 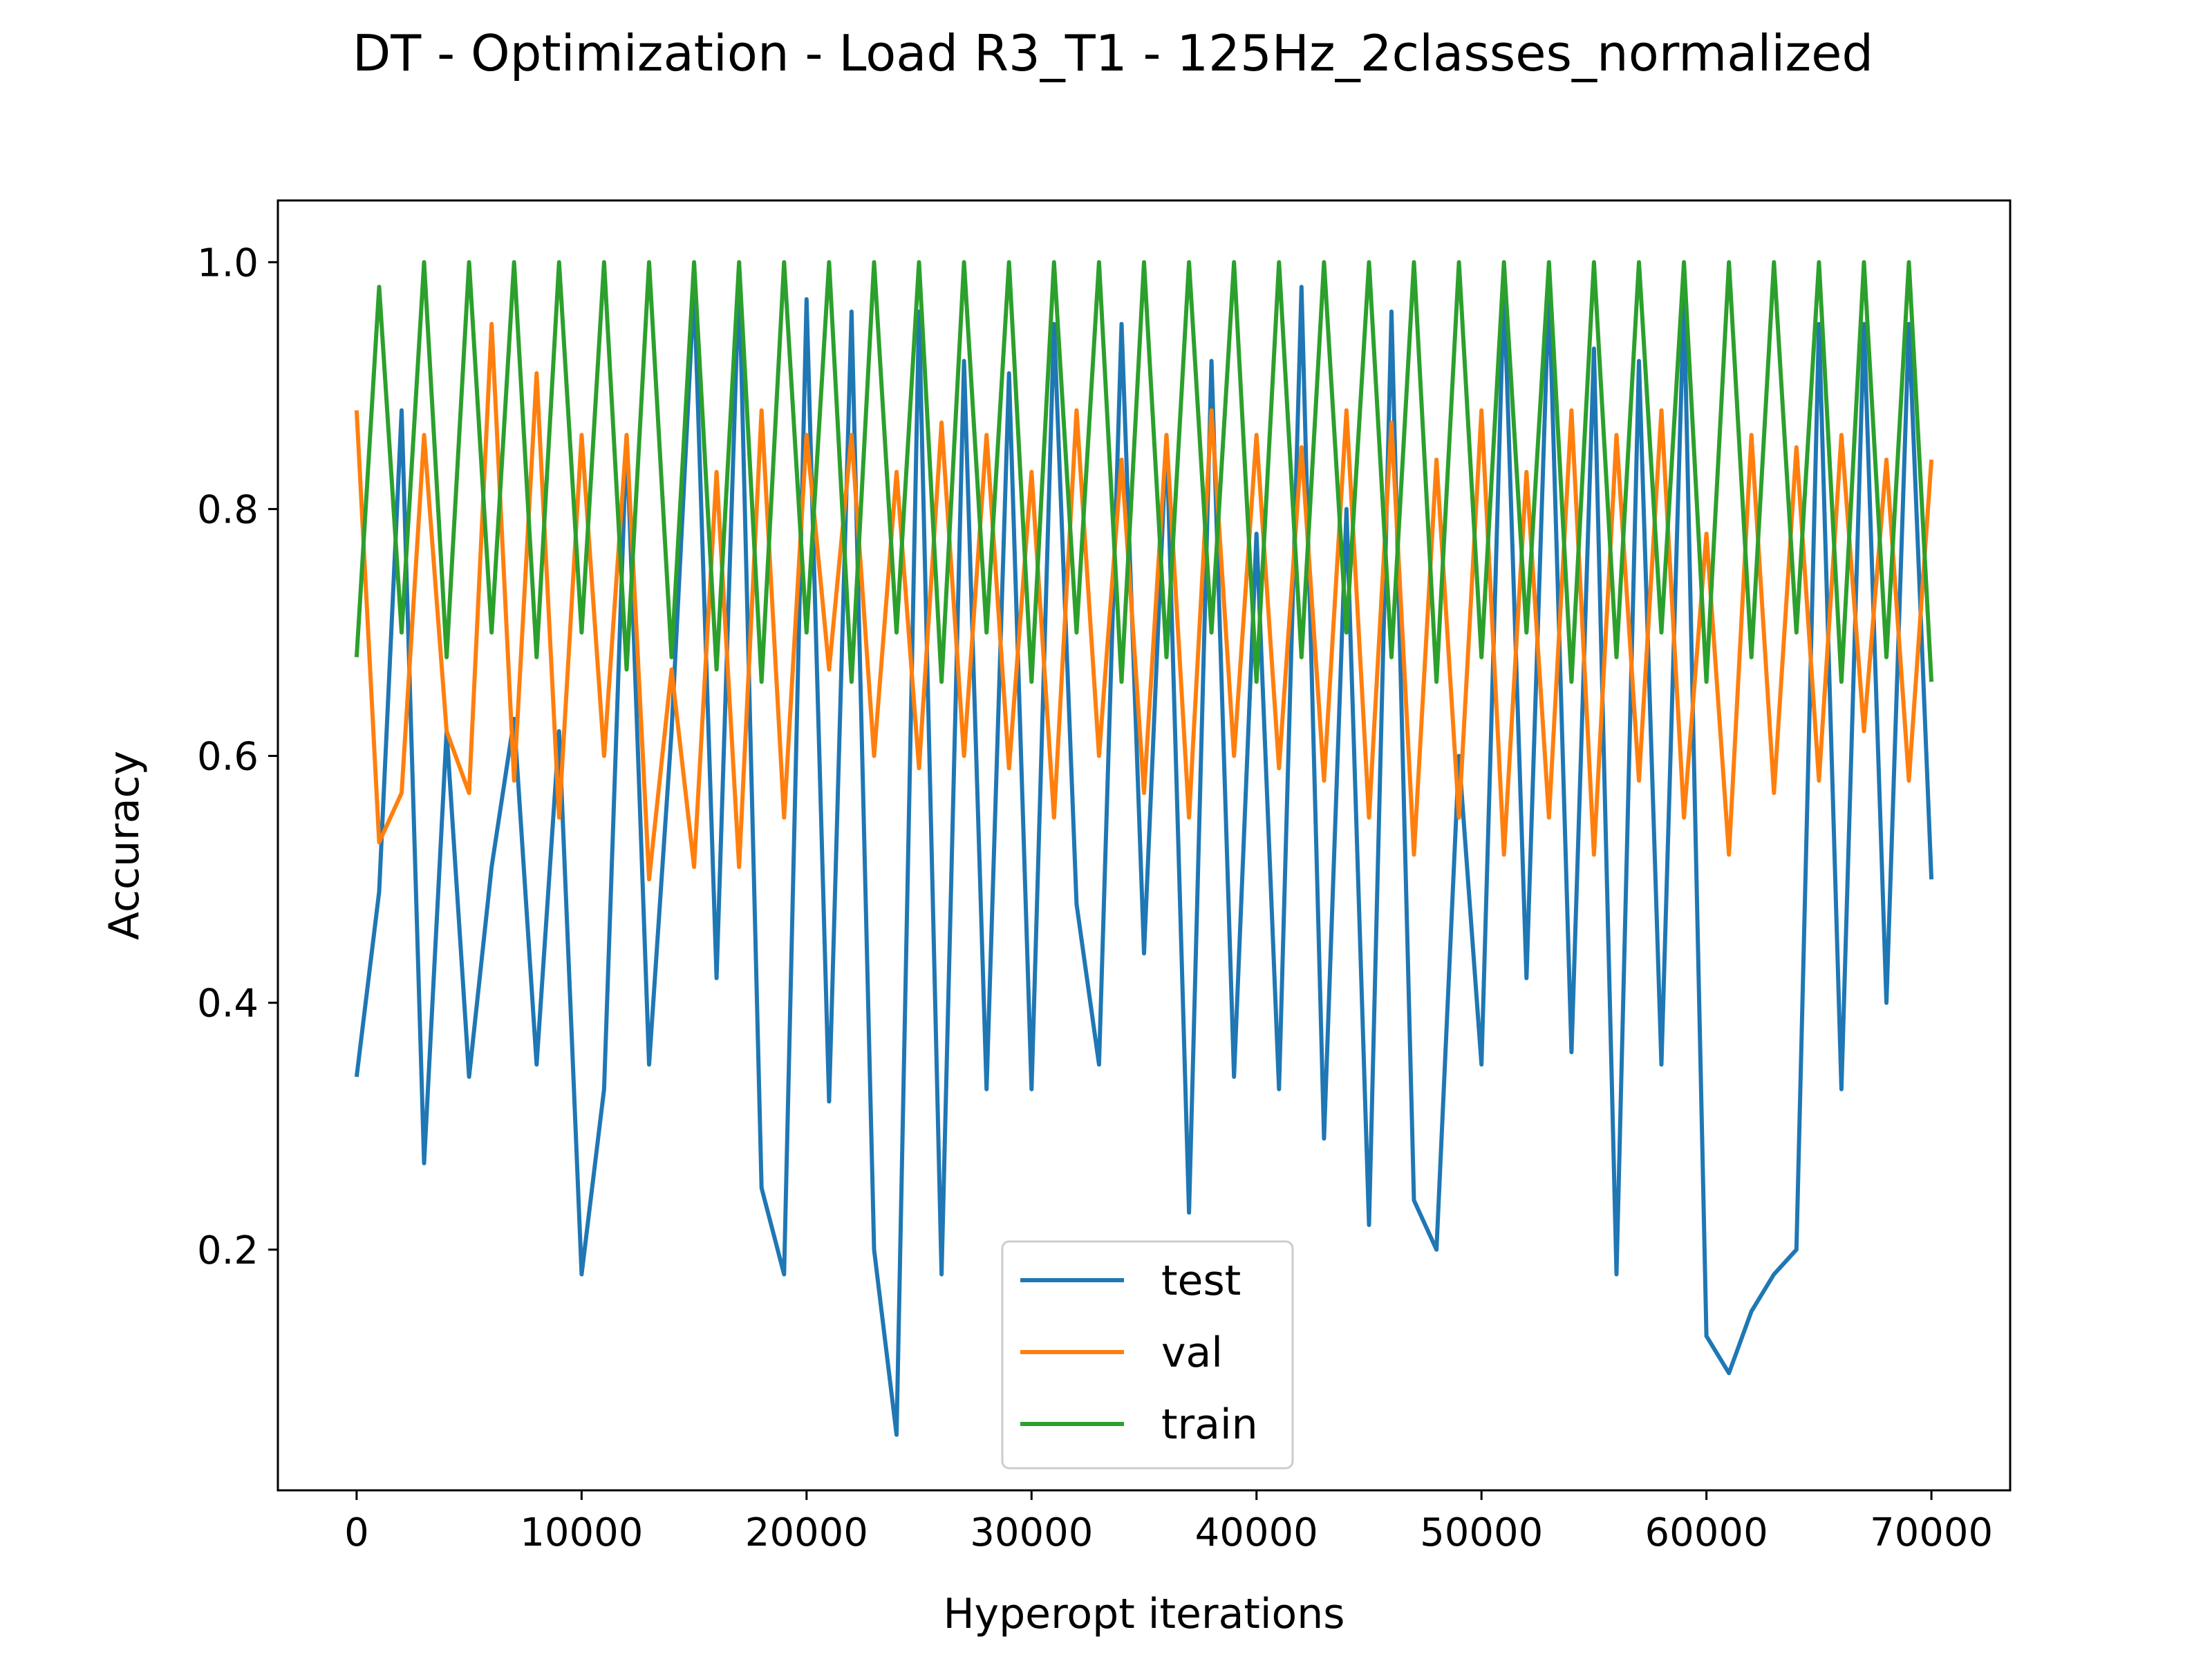 I want to click on x-tick-label: 0, so click(x=357, y=1532).